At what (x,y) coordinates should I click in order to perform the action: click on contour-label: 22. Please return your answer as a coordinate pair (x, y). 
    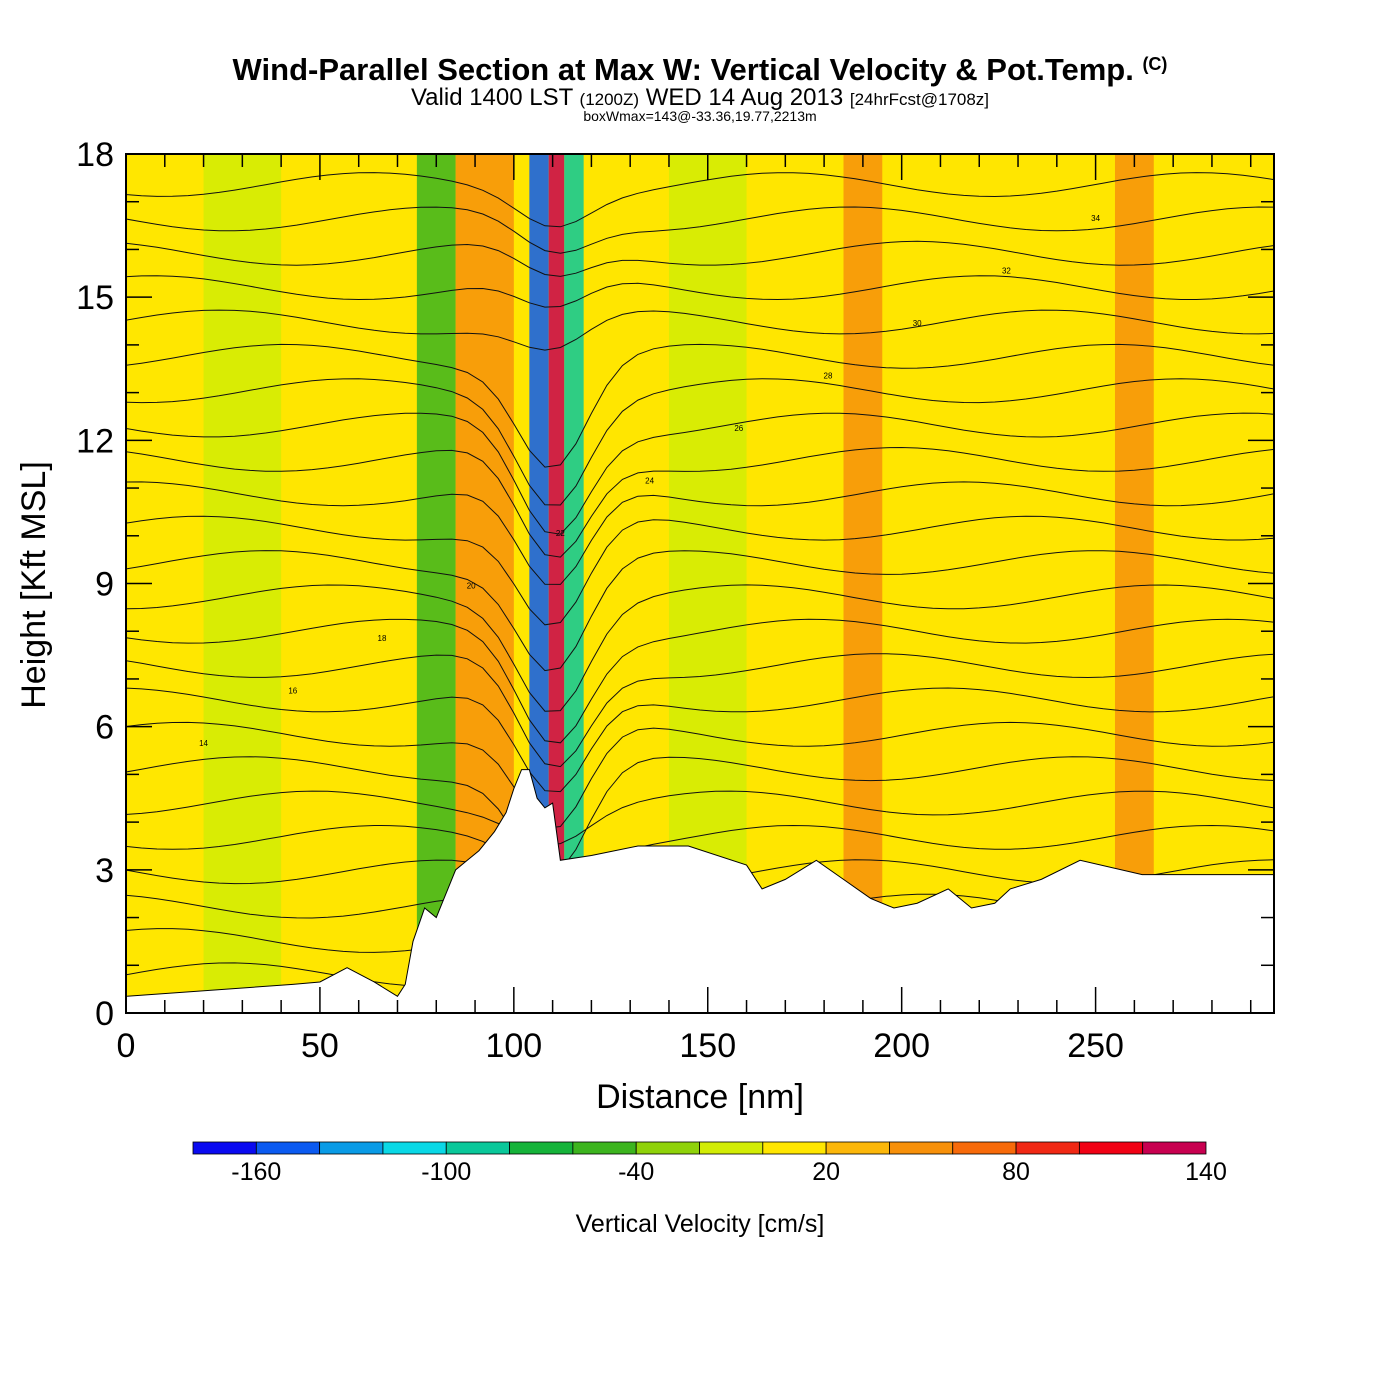
    Looking at the image, I should click on (560, 533).